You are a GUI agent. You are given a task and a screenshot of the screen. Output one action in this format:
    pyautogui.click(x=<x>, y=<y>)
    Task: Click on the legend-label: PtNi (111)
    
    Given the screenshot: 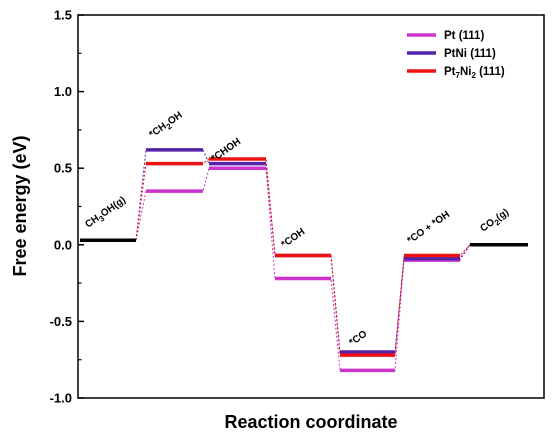 What is the action you would take?
    pyautogui.click(x=470, y=54)
    